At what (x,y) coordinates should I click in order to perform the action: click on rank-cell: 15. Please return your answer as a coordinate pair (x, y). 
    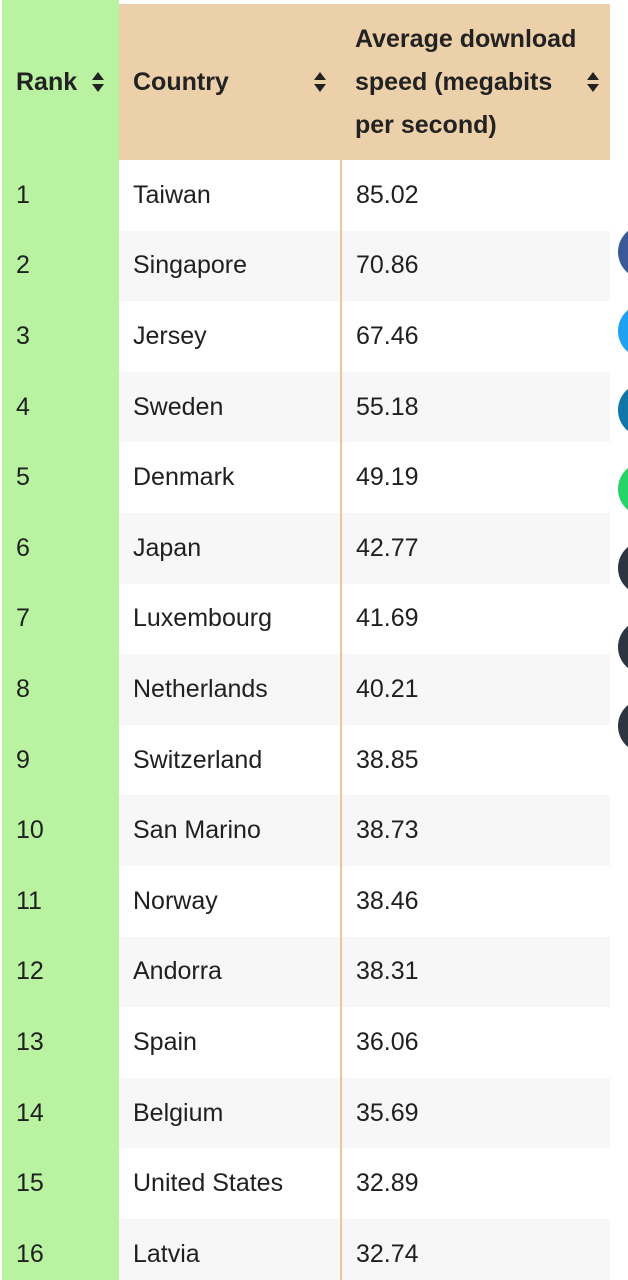
    Looking at the image, I should click on (30, 1183).